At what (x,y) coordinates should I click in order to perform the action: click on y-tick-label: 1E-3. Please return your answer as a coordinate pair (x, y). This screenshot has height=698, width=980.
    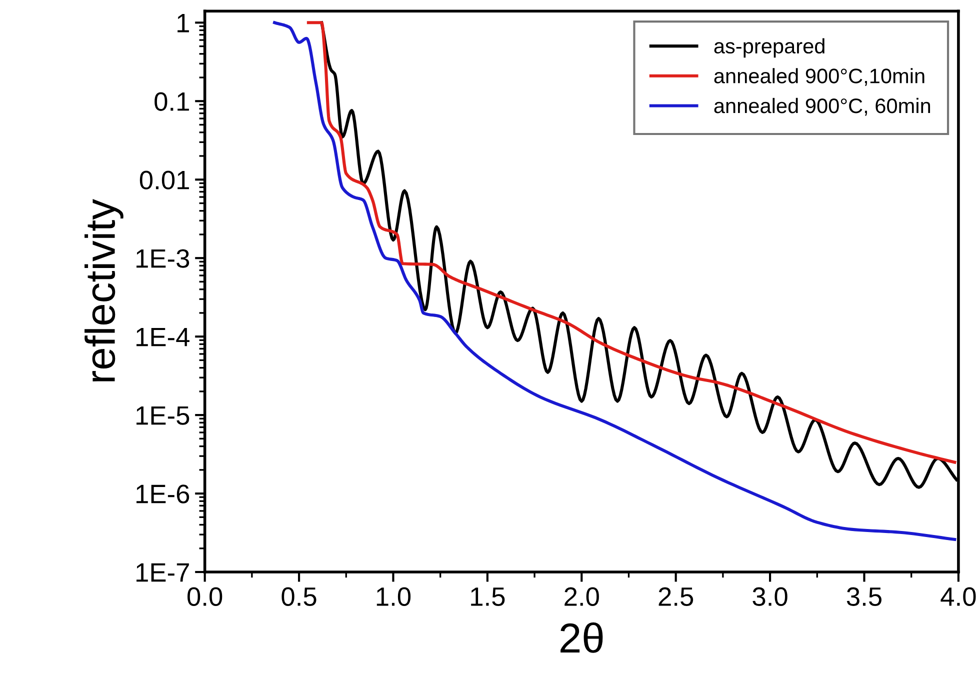
    Looking at the image, I should click on (163, 258).